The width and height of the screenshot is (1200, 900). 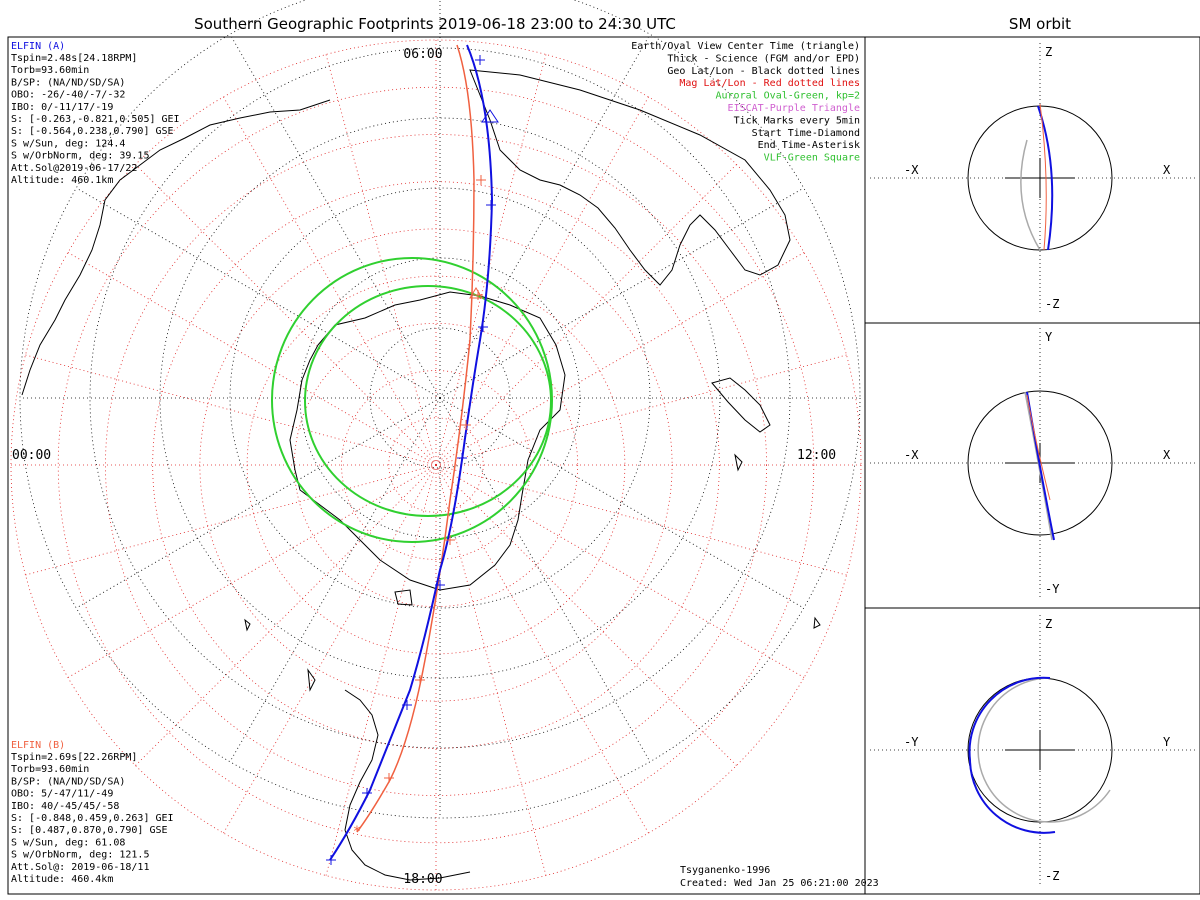 I want to click on elfin-b-title: ELFIN (B), so click(x=38, y=745).